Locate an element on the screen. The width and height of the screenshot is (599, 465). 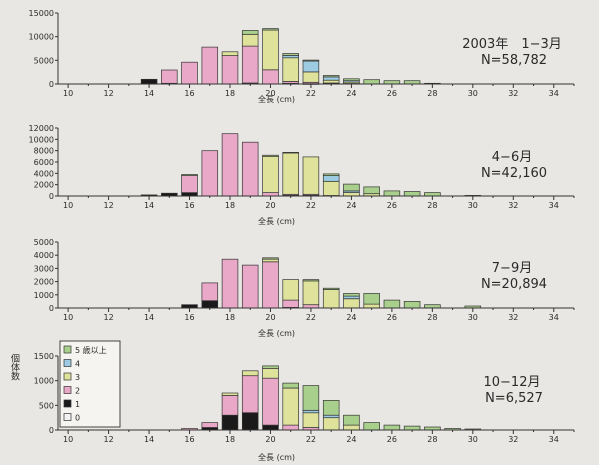
x-tick-label: 12 is located at coordinates (108, 205).